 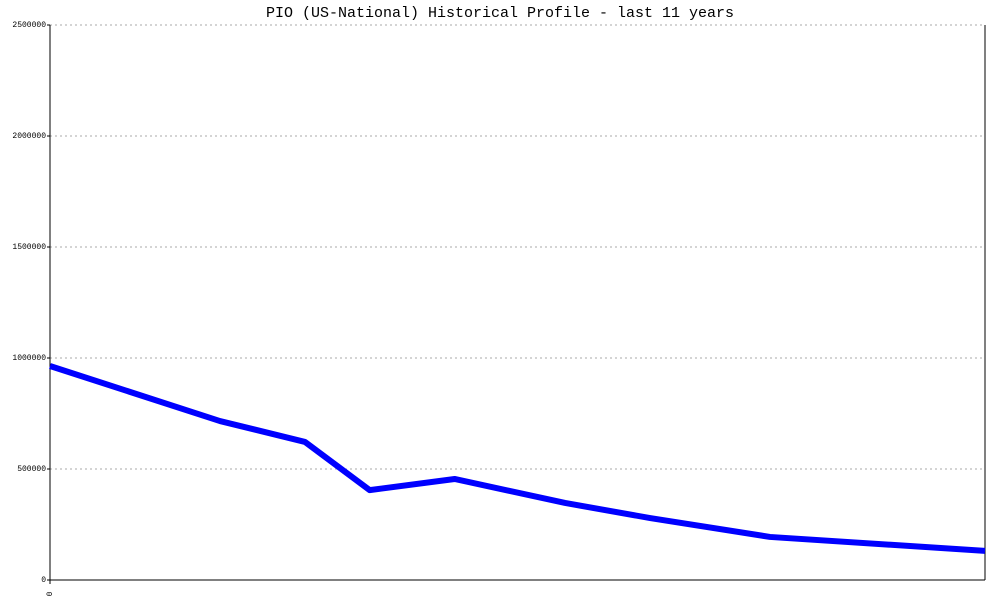 I want to click on y-tick-label: 2000000, so click(x=29, y=136).